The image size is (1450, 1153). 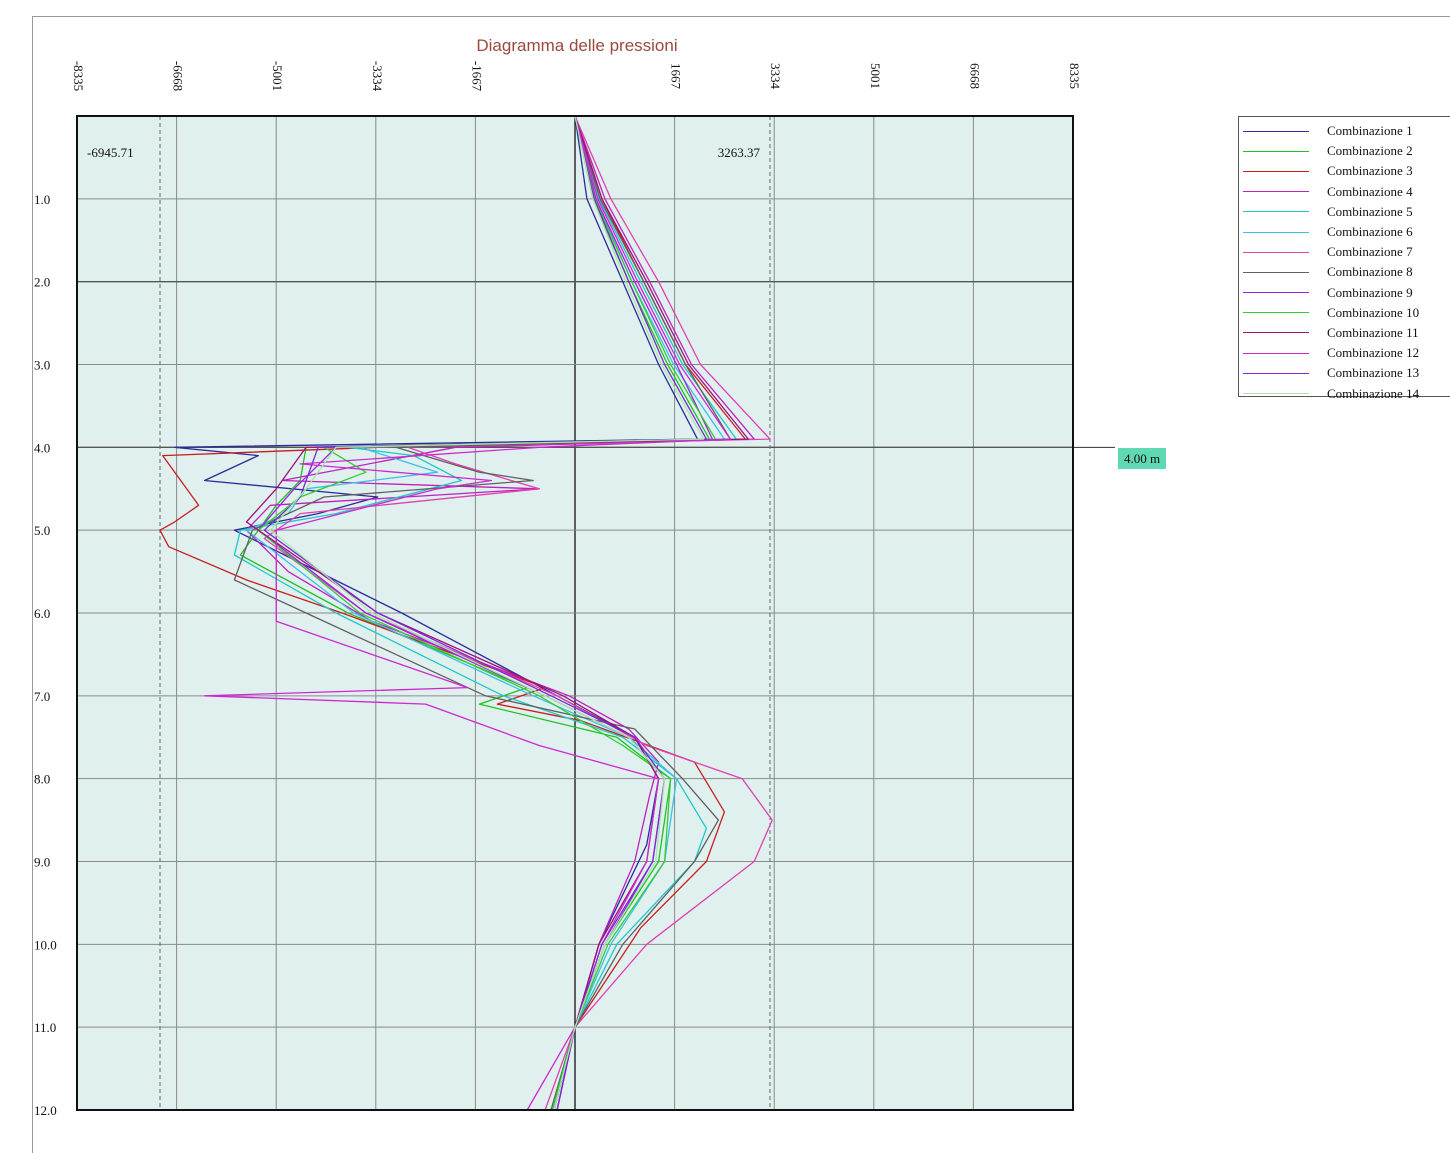 What do you see at coordinates (1373, 332) in the screenshot?
I see `legend-label: Combinazione 11` at bounding box center [1373, 332].